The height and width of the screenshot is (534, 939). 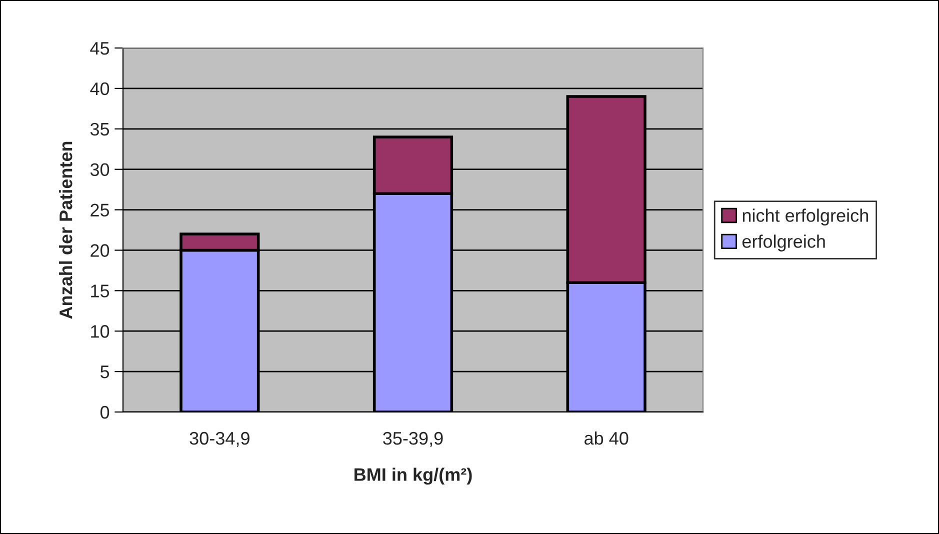 What do you see at coordinates (105, 372) in the screenshot?
I see `y-tick-label: 5` at bounding box center [105, 372].